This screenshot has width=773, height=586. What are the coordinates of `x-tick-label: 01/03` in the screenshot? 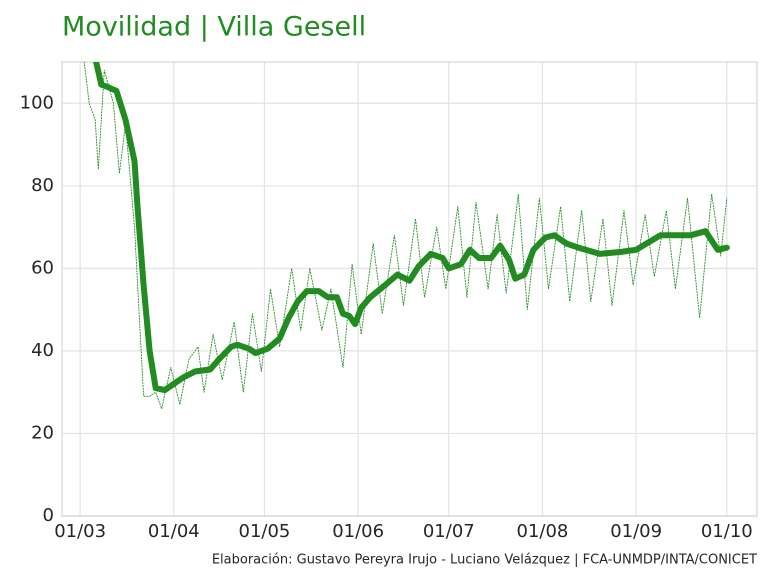 It's located at (80, 531).